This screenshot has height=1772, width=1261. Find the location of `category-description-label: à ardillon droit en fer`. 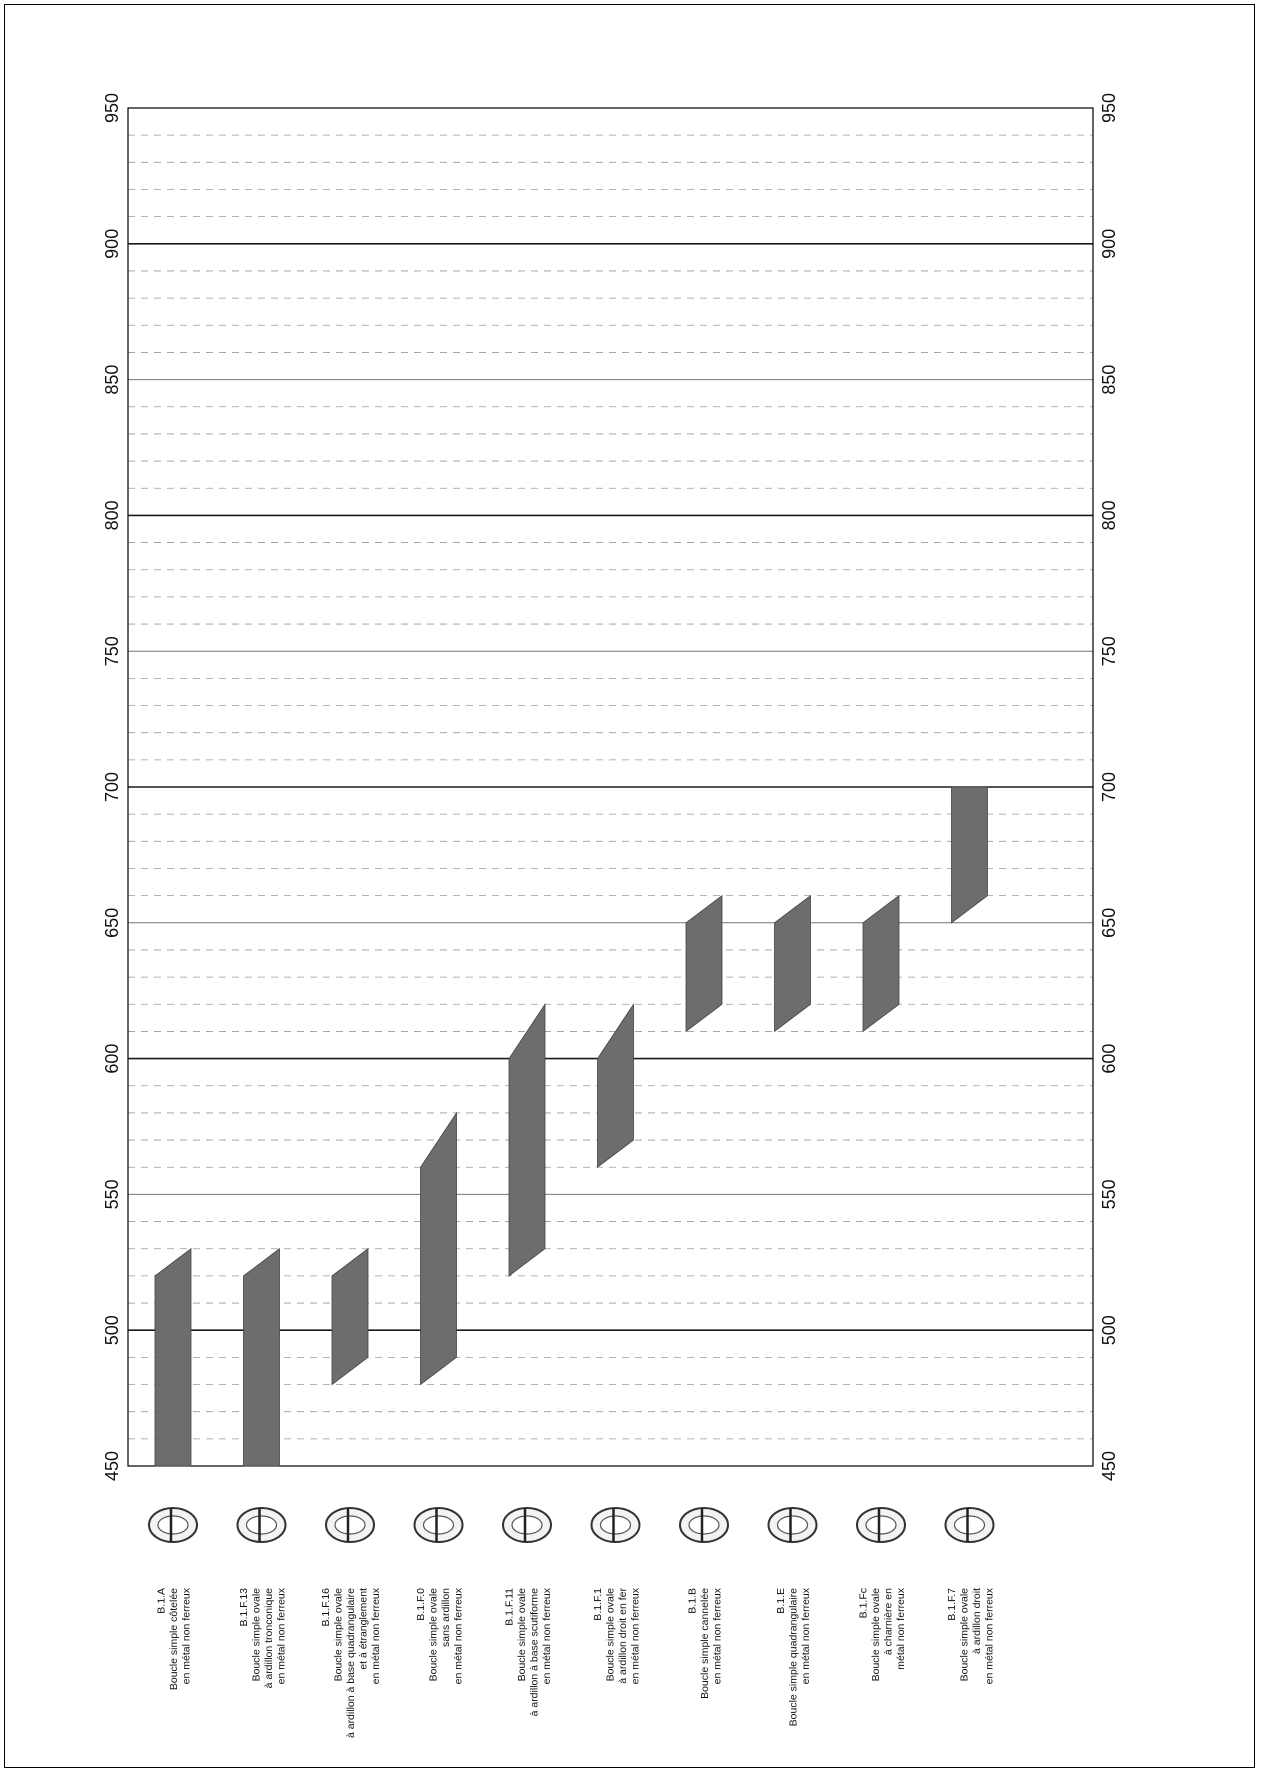

category-description-label: à ardillon droit en fer is located at coordinates (623, 1636).